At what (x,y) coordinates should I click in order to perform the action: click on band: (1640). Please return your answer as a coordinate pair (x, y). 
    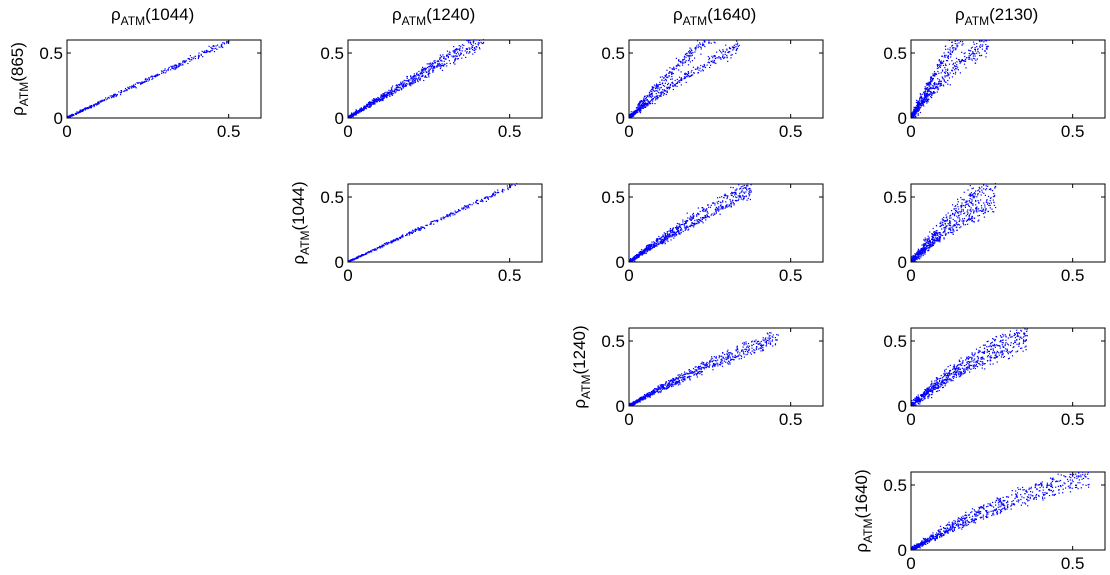
    Looking at the image, I should click on (861, 493).